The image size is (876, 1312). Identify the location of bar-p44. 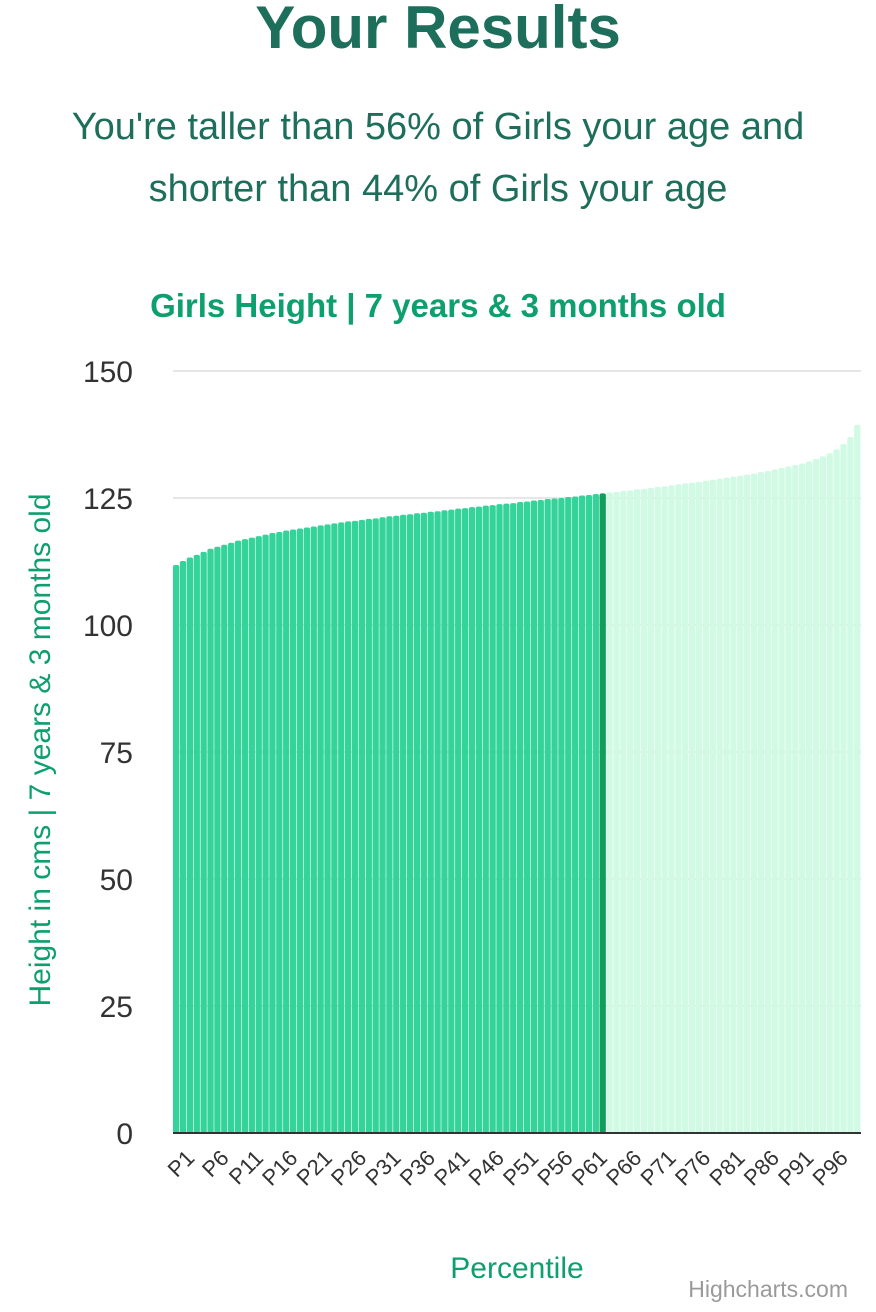
(472, 820).